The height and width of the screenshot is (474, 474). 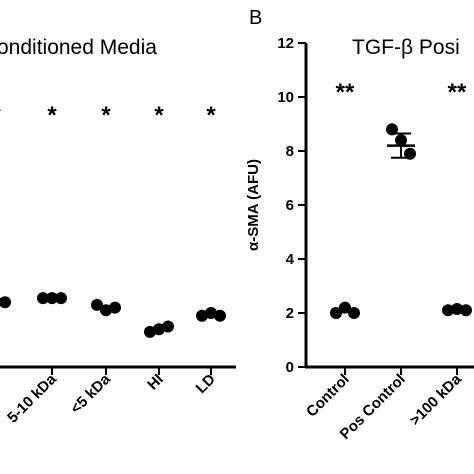 What do you see at coordinates (328, 396) in the screenshot?
I see `panel-b-category-label: Control` at bounding box center [328, 396].